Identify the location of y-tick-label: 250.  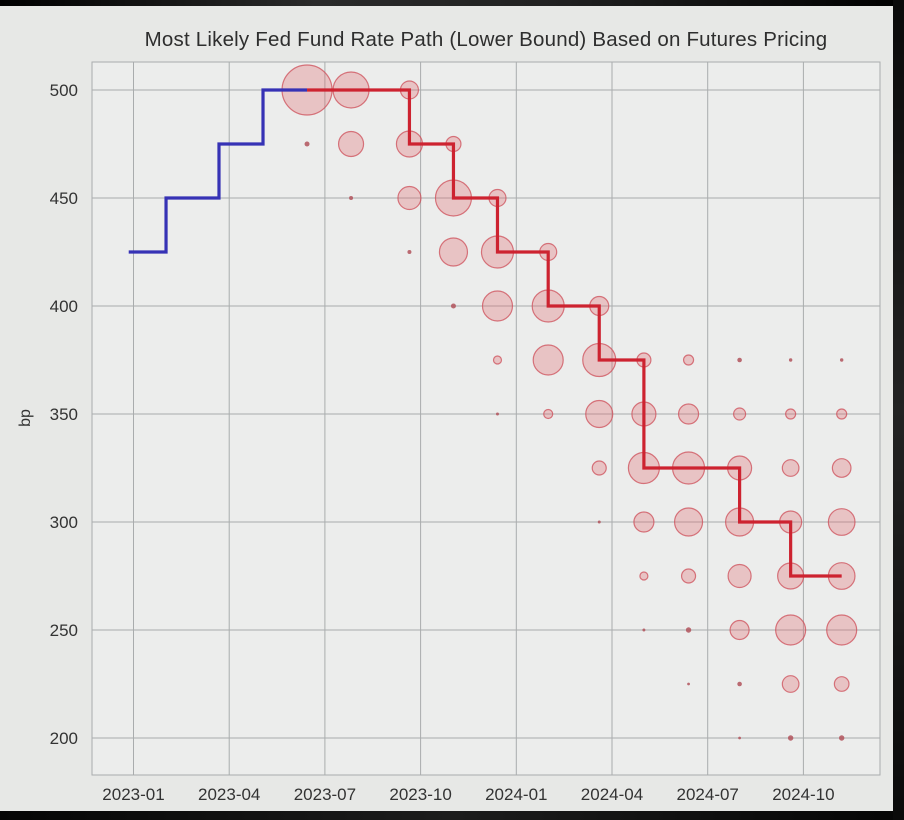
(64, 630).